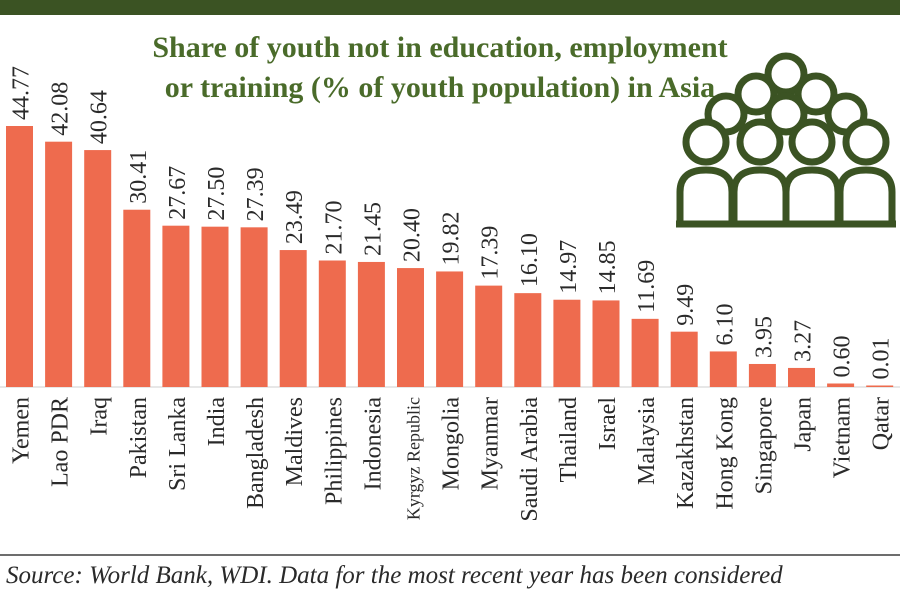  I want to click on category-label: Iraq, so click(100, 416).